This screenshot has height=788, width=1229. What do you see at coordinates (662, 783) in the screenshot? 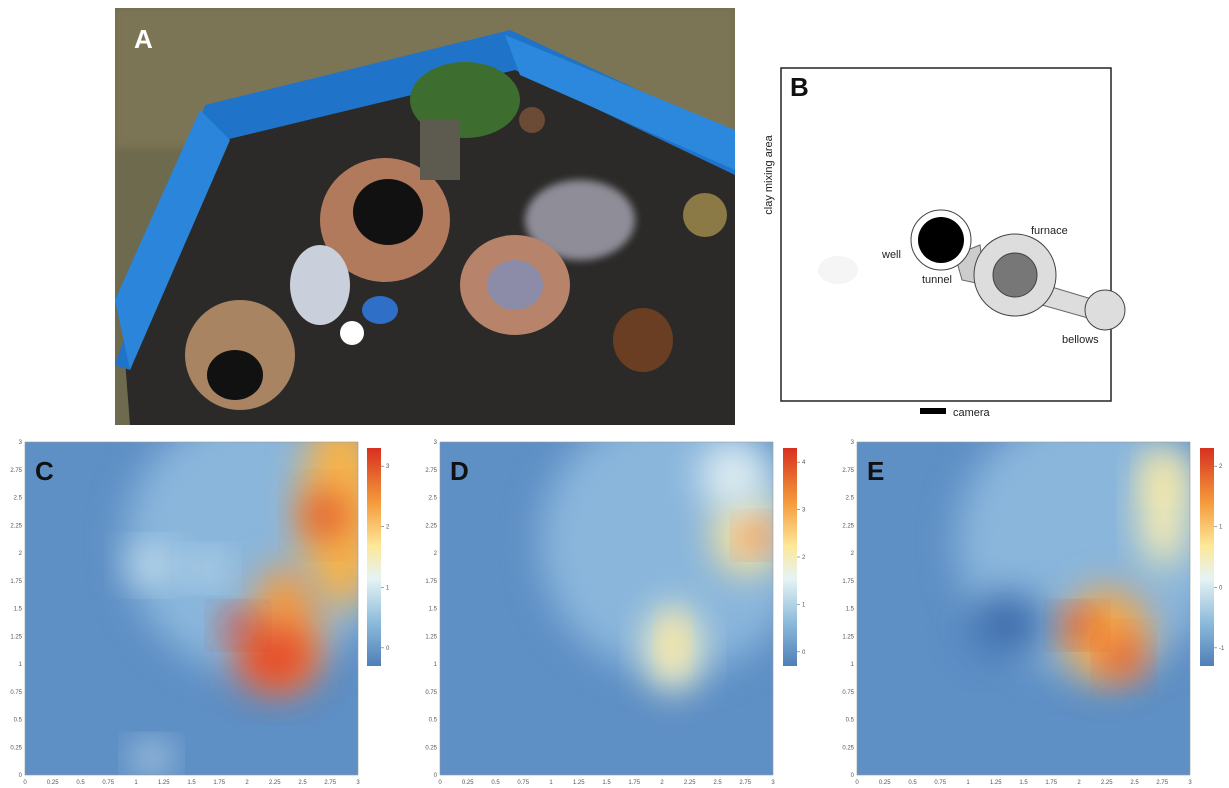
I see `x-tick-label: 2` at bounding box center [662, 783].